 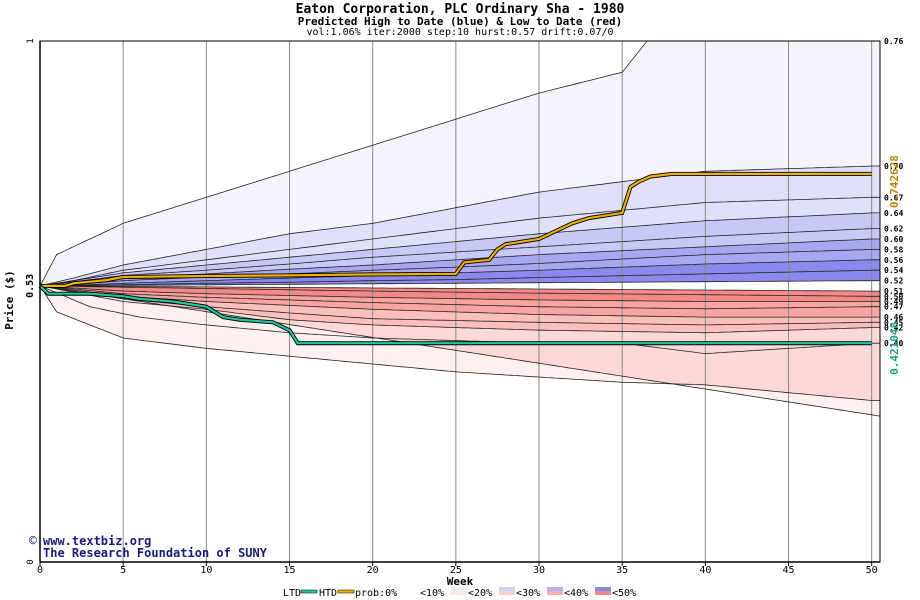 What do you see at coordinates (705, 570) in the screenshot?
I see `x-tick-label: 40` at bounding box center [705, 570].